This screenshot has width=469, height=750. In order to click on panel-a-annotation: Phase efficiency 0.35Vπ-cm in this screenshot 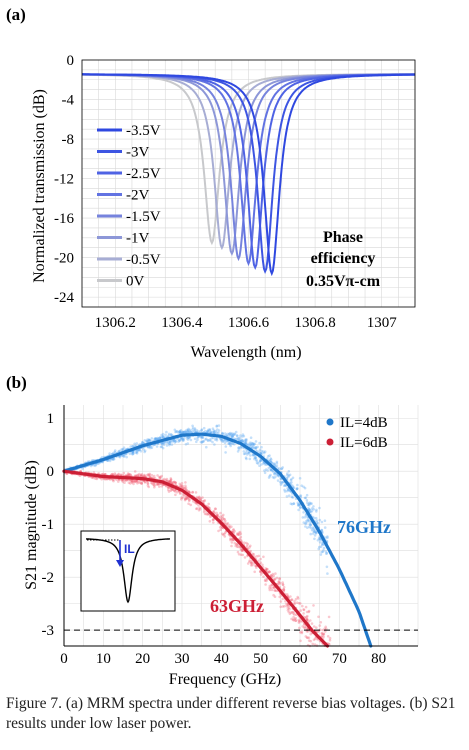, I will do `click(343, 259)`.